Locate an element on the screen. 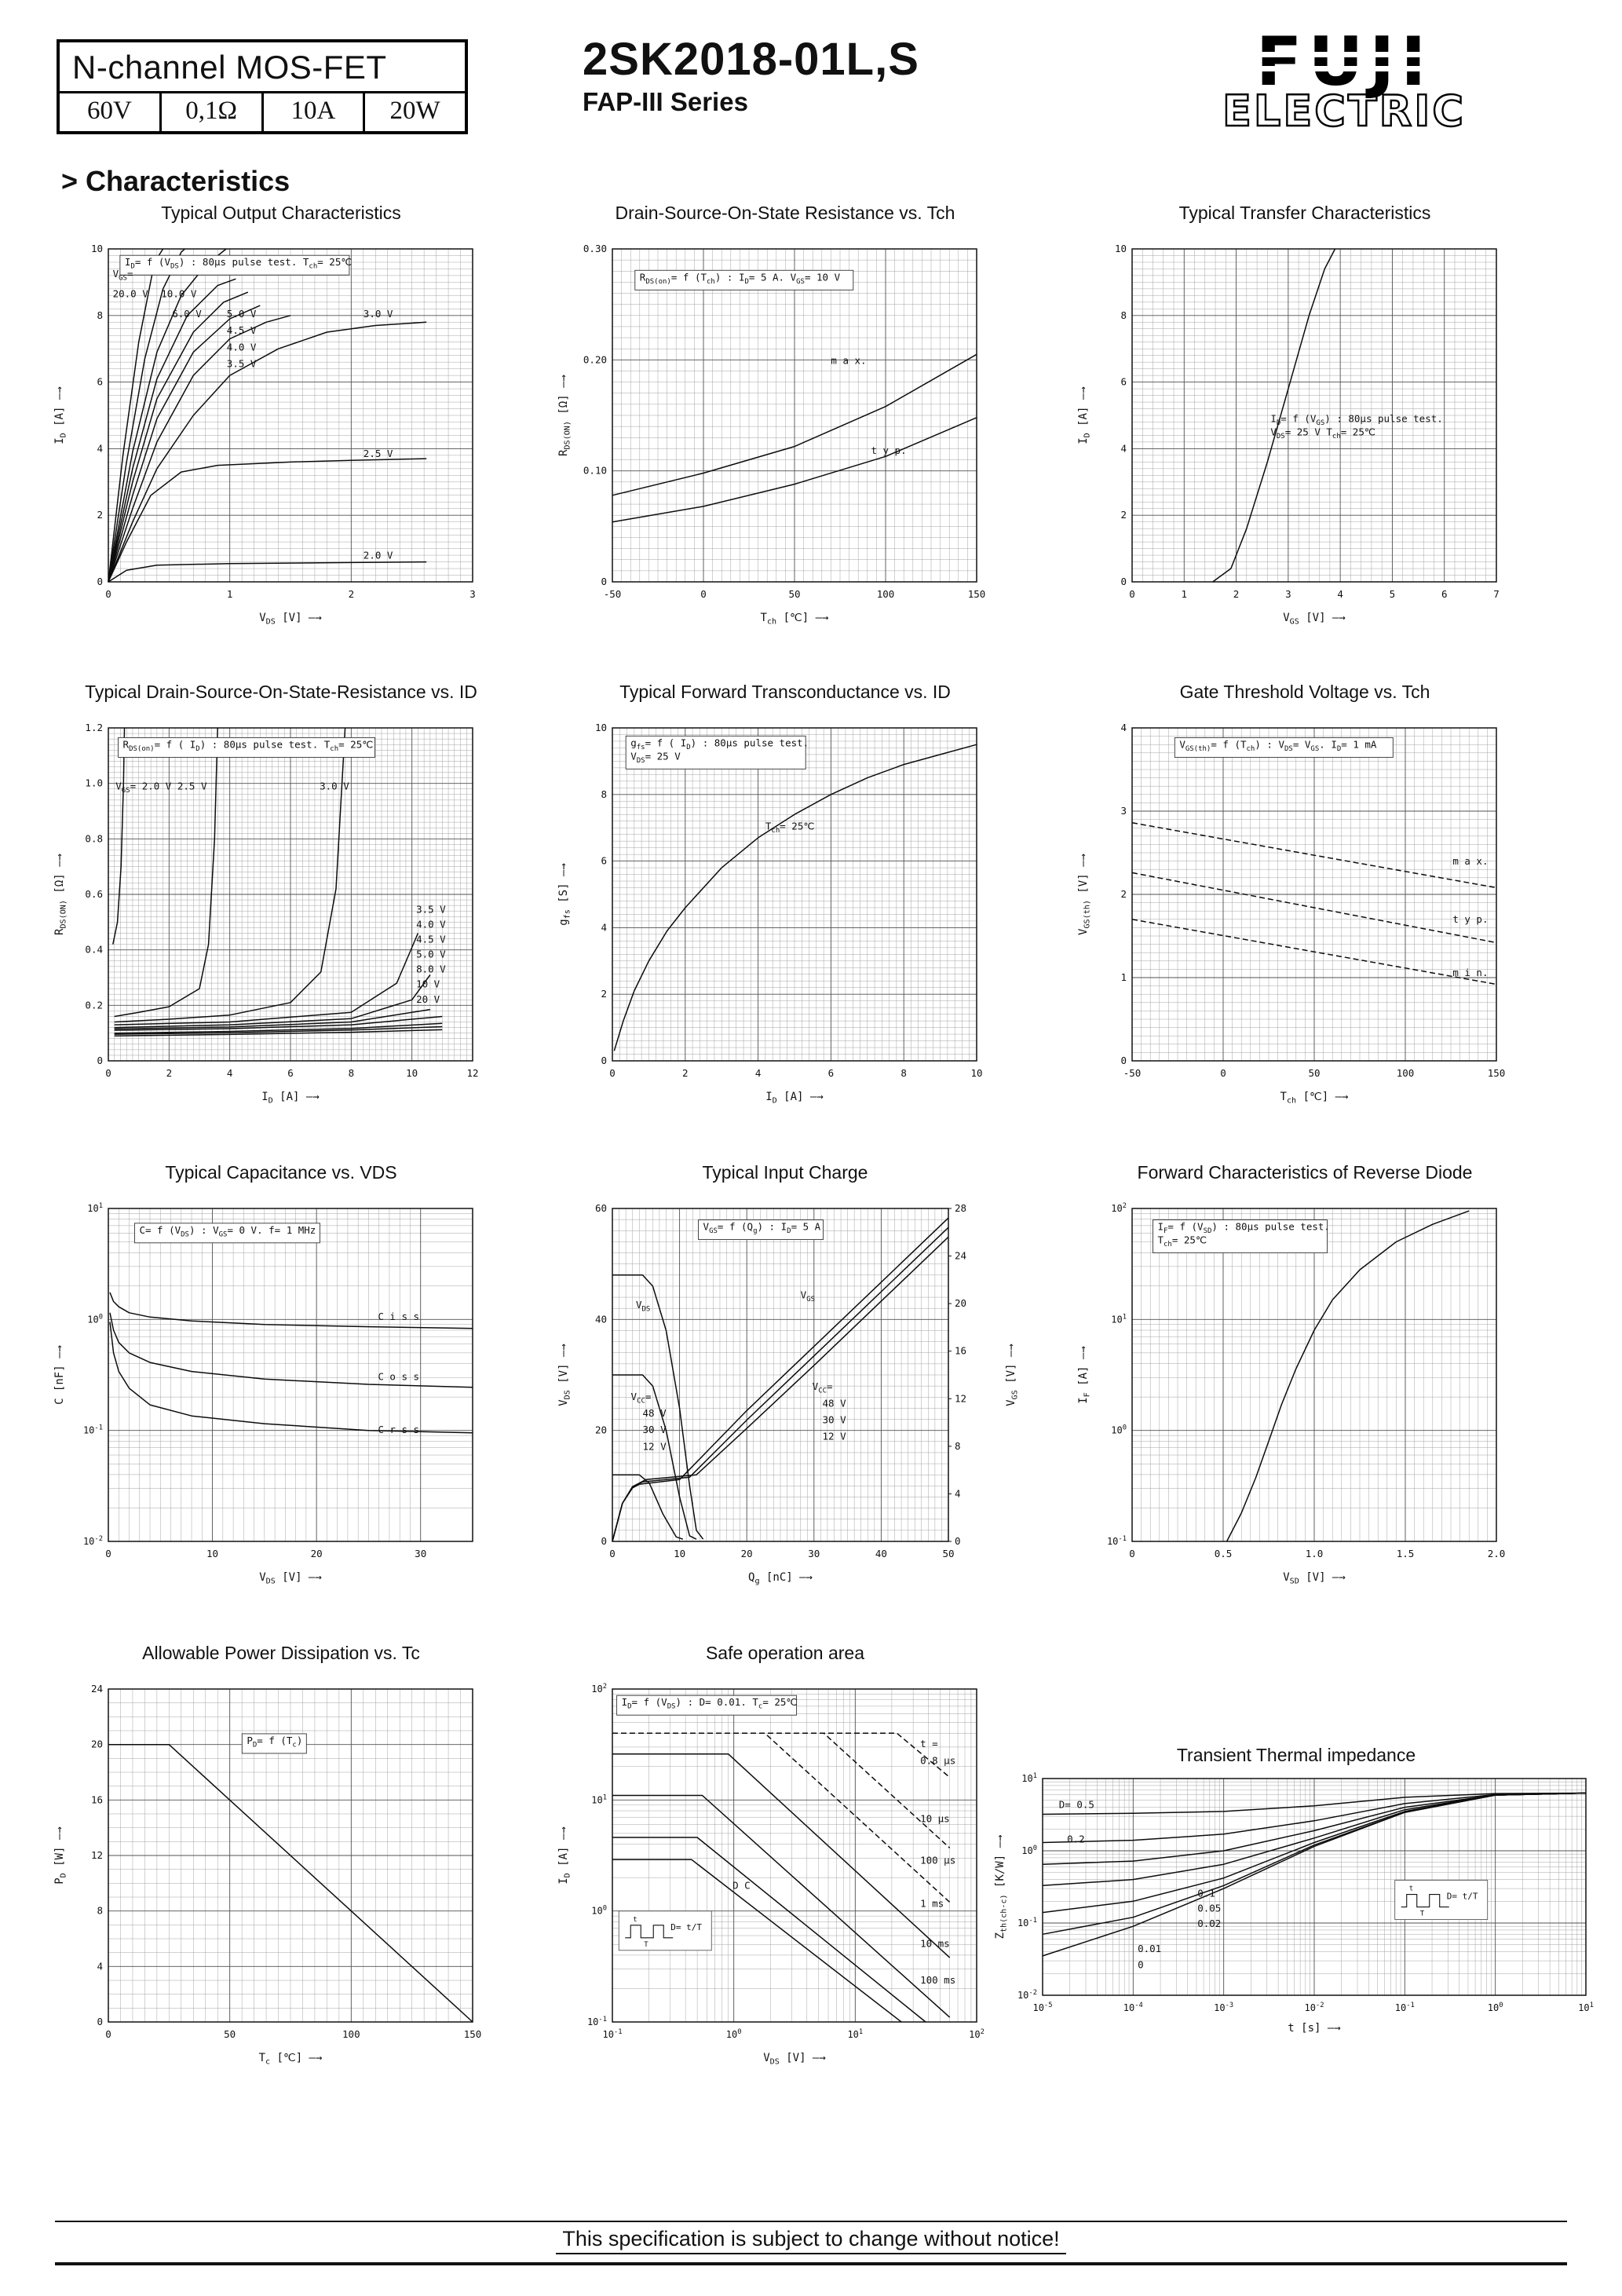 This screenshot has width=1622, height=2296. svg-text: 12 is located at coordinates (97, 1855).